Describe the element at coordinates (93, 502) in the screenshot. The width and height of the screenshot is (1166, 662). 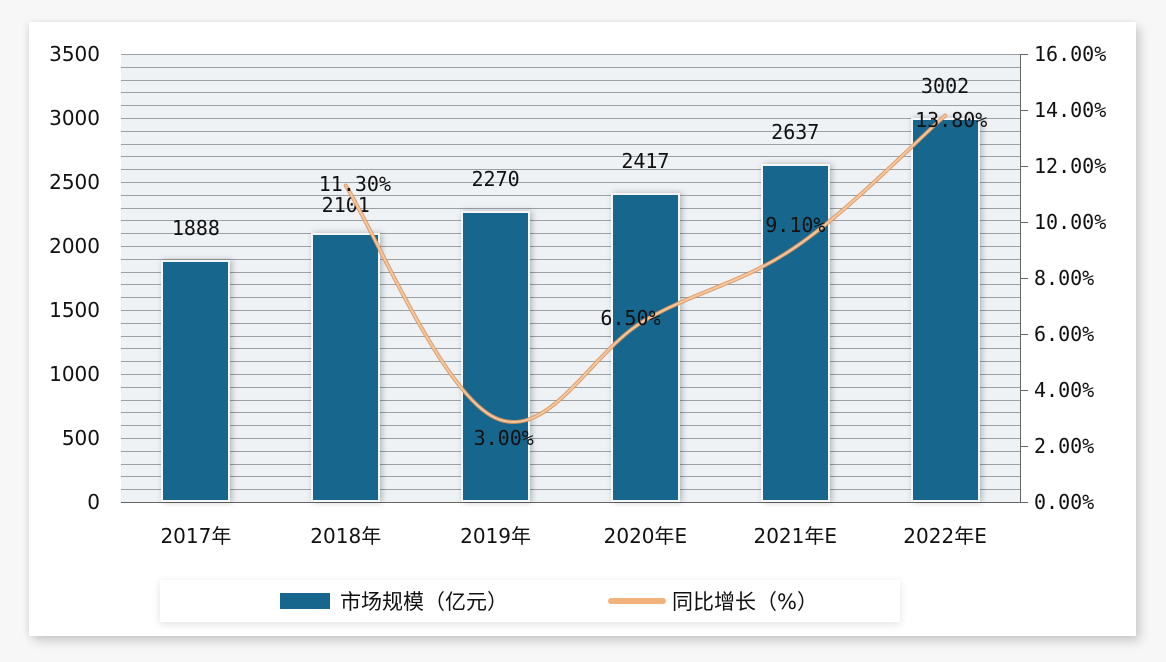
I see `left-axis-tick-label: 0` at that location.